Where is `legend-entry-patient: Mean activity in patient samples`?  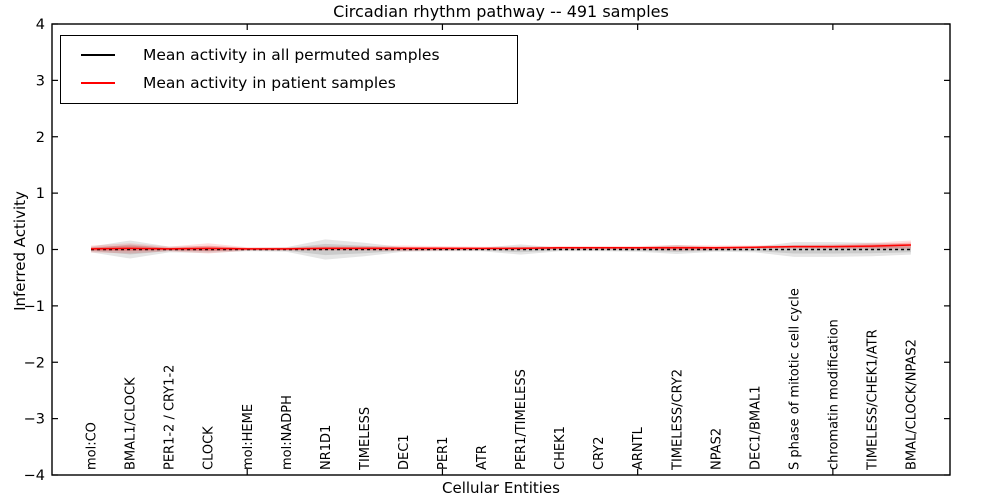
legend-entry-patient: Mean activity in patient samples is located at coordinates (289, 83).